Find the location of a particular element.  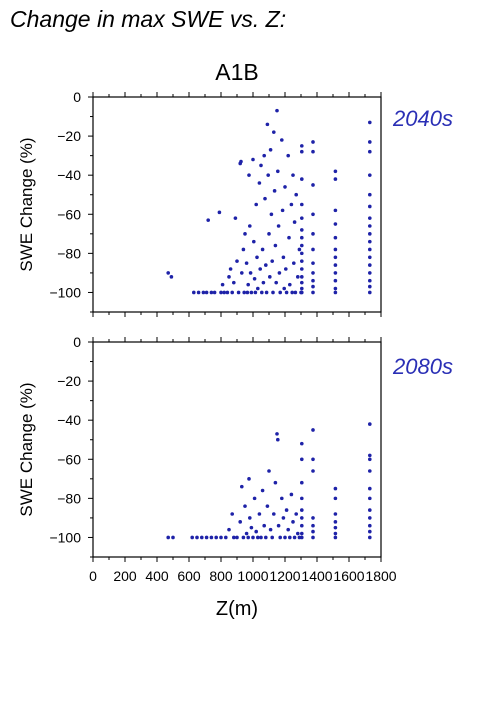

y-tick-label: −40 is located at coordinates (69, 175).